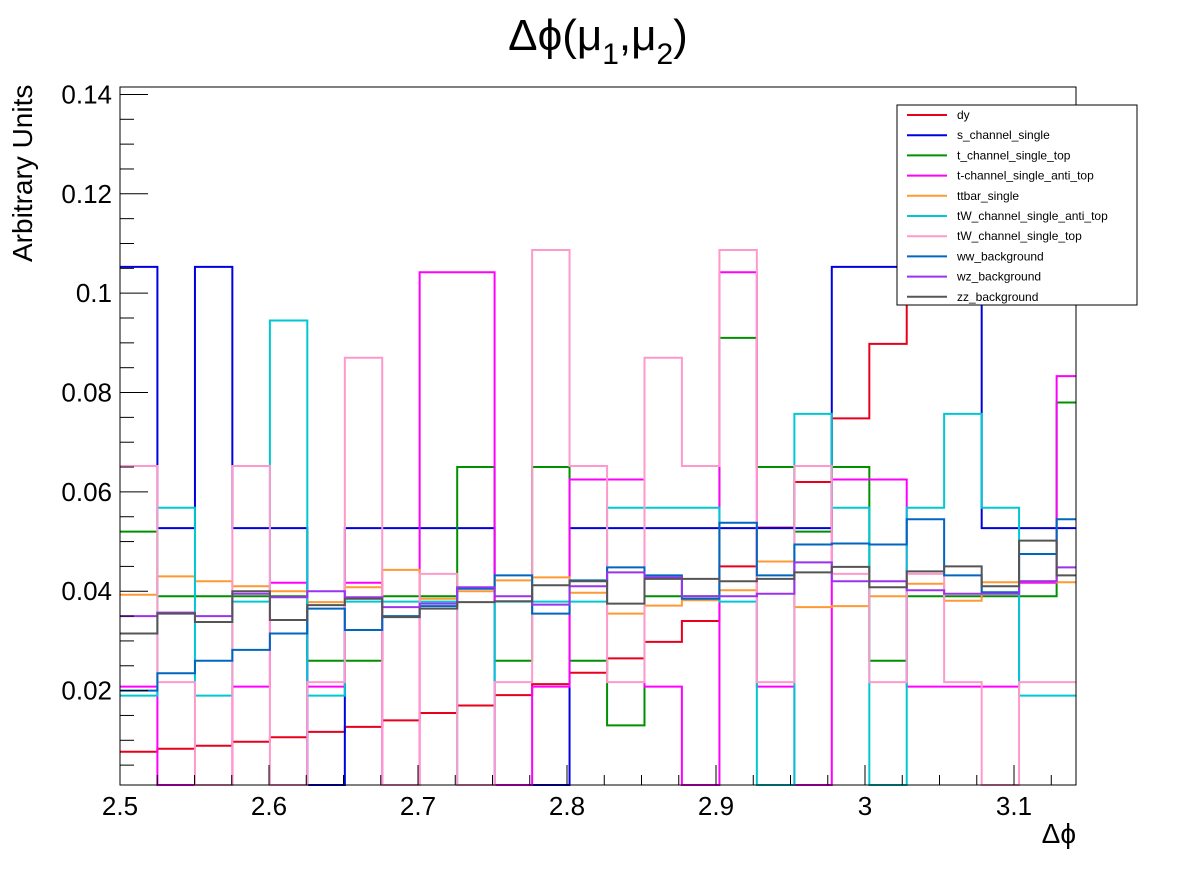  What do you see at coordinates (1019, 236) in the screenshot?
I see `legend-label: tW_channel_single_top` at bounding box center [1019, 236].